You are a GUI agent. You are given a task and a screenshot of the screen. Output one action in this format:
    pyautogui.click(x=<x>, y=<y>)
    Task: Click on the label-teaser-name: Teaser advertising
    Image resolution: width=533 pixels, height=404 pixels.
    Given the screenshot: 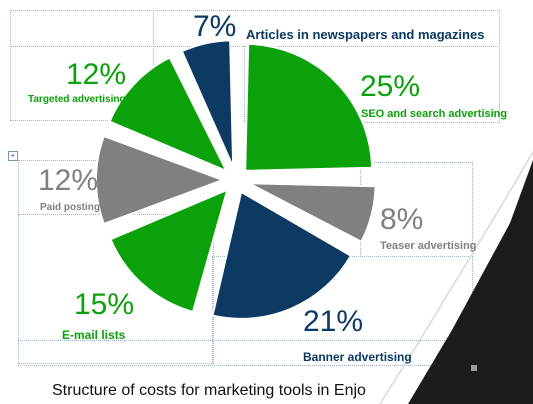 What is the action you would take?
    pyautogui.click(x=428, y=246)
    